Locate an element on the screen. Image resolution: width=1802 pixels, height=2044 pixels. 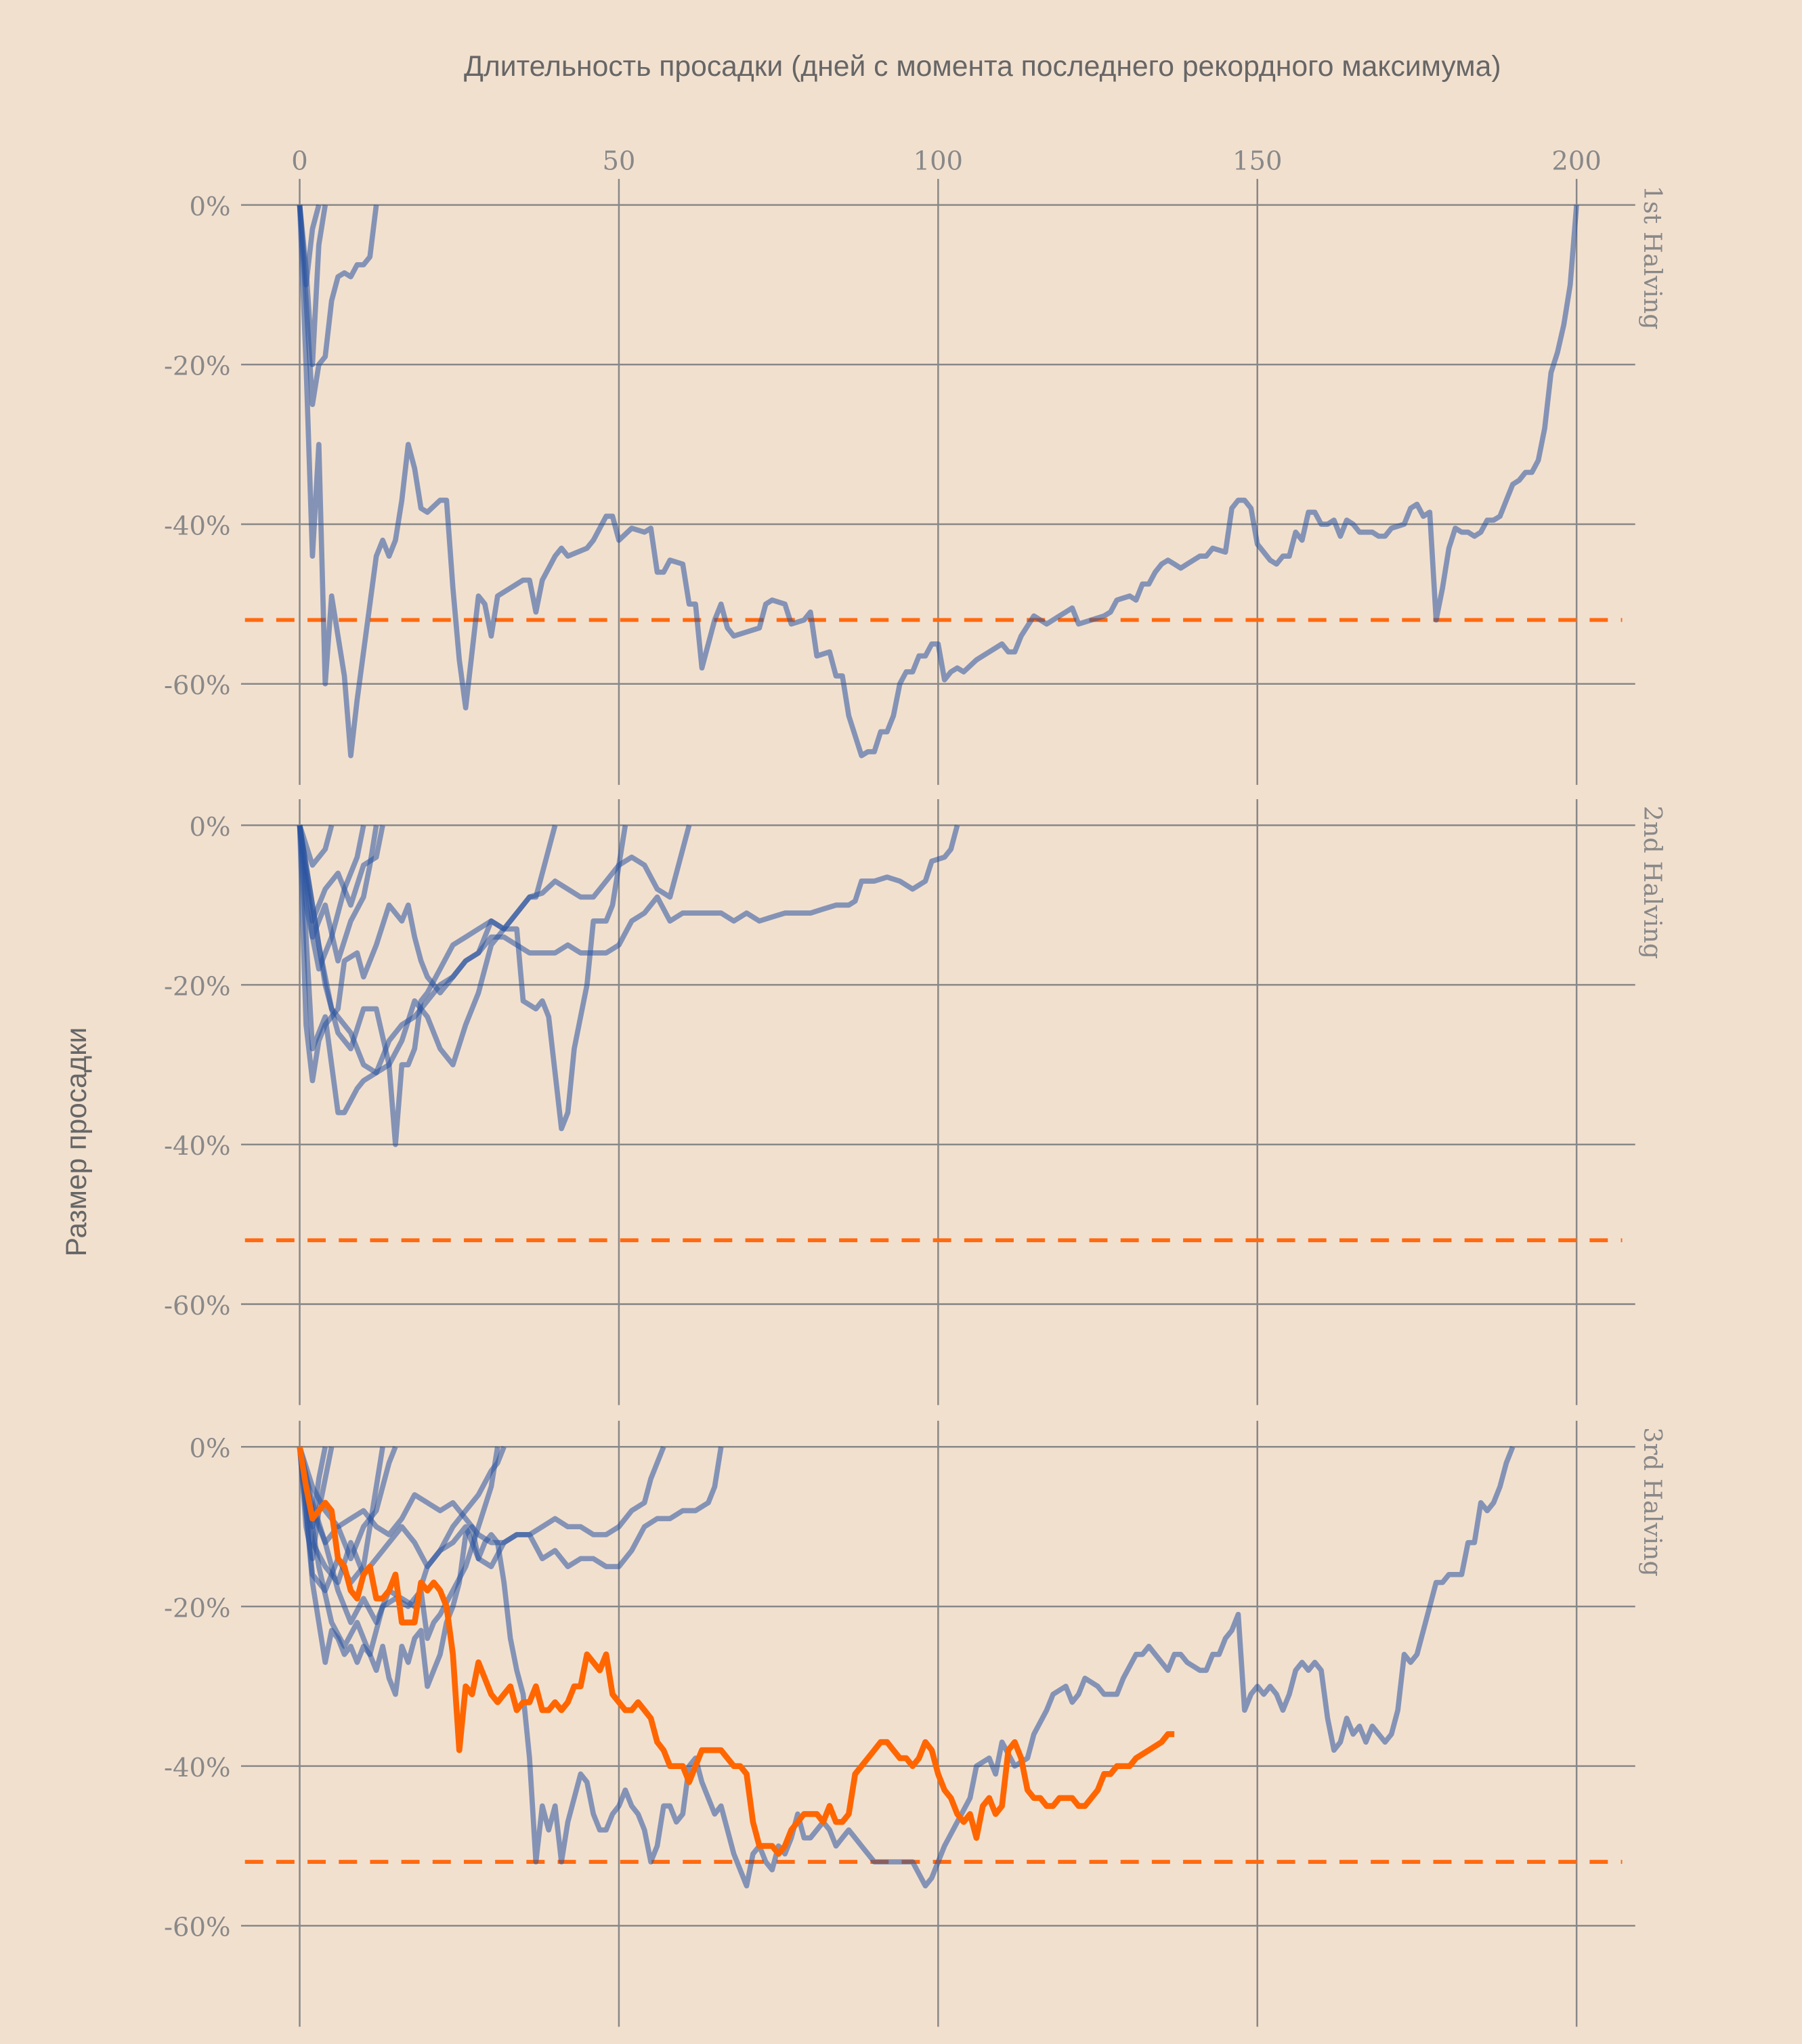
panel-label: 1st Halving is located at coordinates (1652, 258).